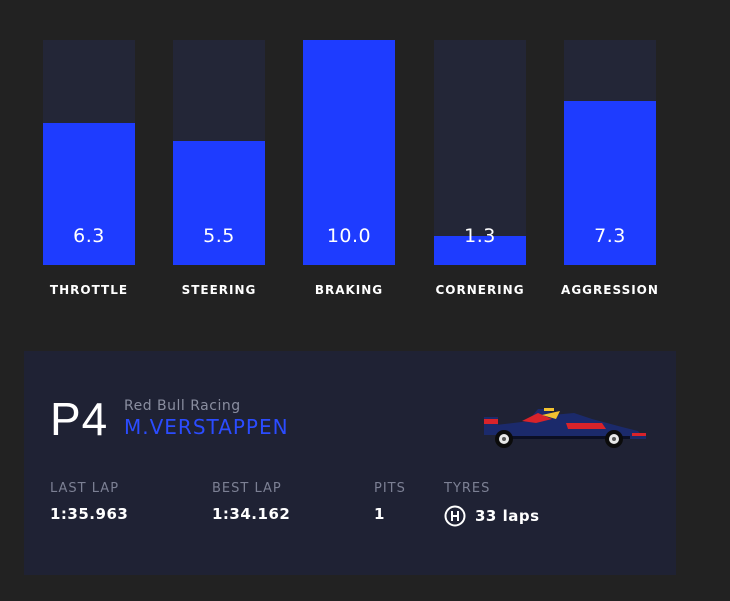  I want to click on stat-label: AGGRESSION, so click(610, 290).